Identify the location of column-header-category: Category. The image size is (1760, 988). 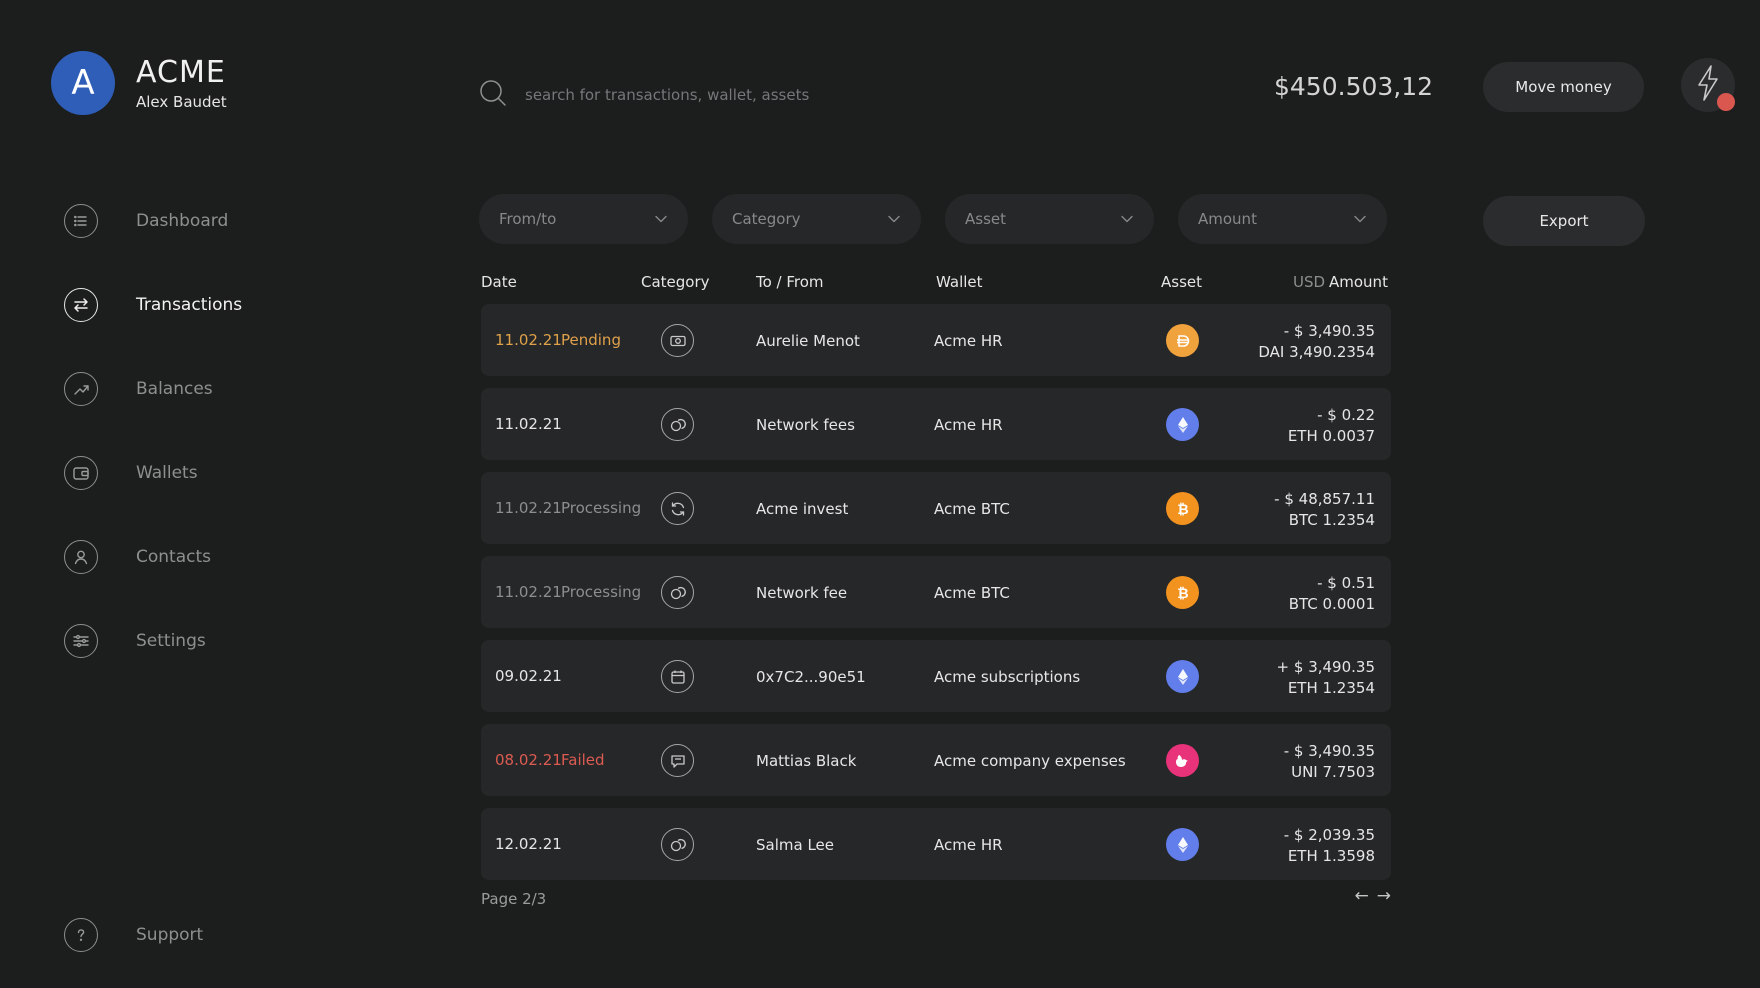
(675, 282).